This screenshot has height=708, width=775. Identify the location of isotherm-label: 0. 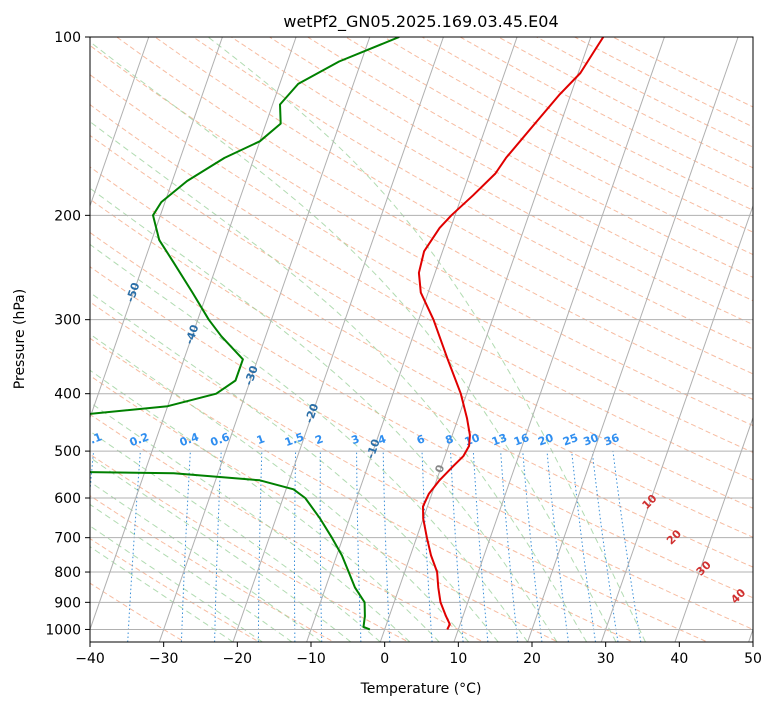
(440, 469).